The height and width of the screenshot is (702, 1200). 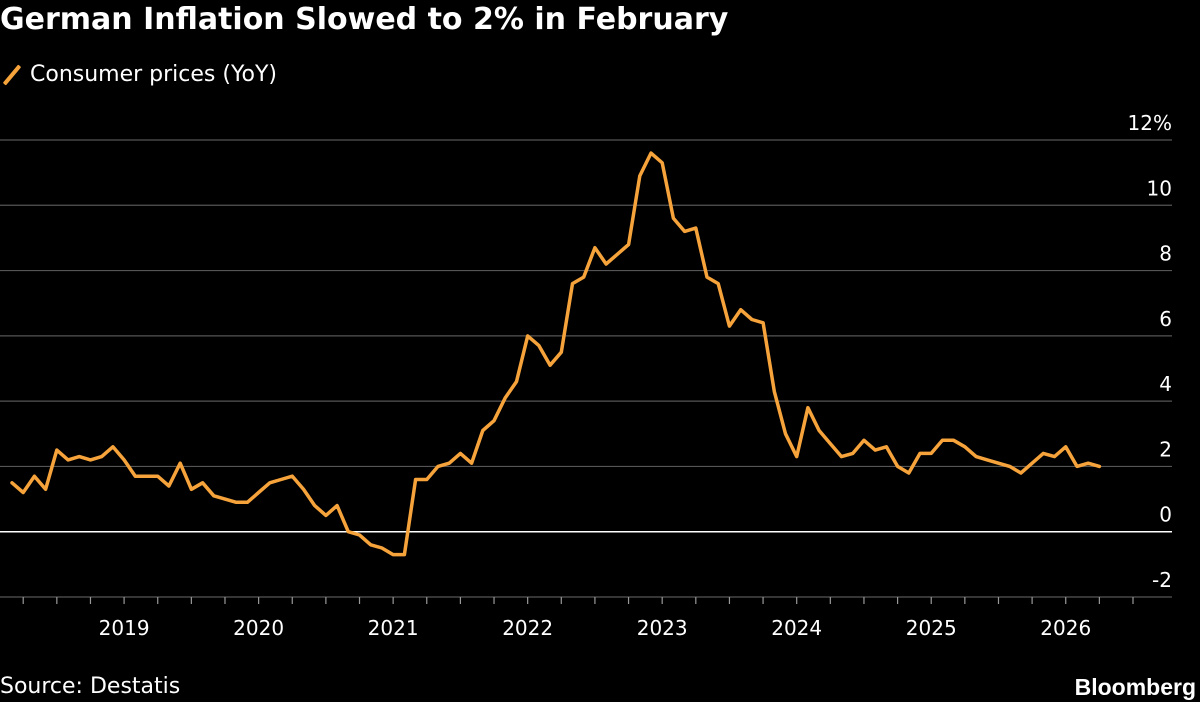 I want to click on x-tick-label: 2025, so click(x=931, y=628).